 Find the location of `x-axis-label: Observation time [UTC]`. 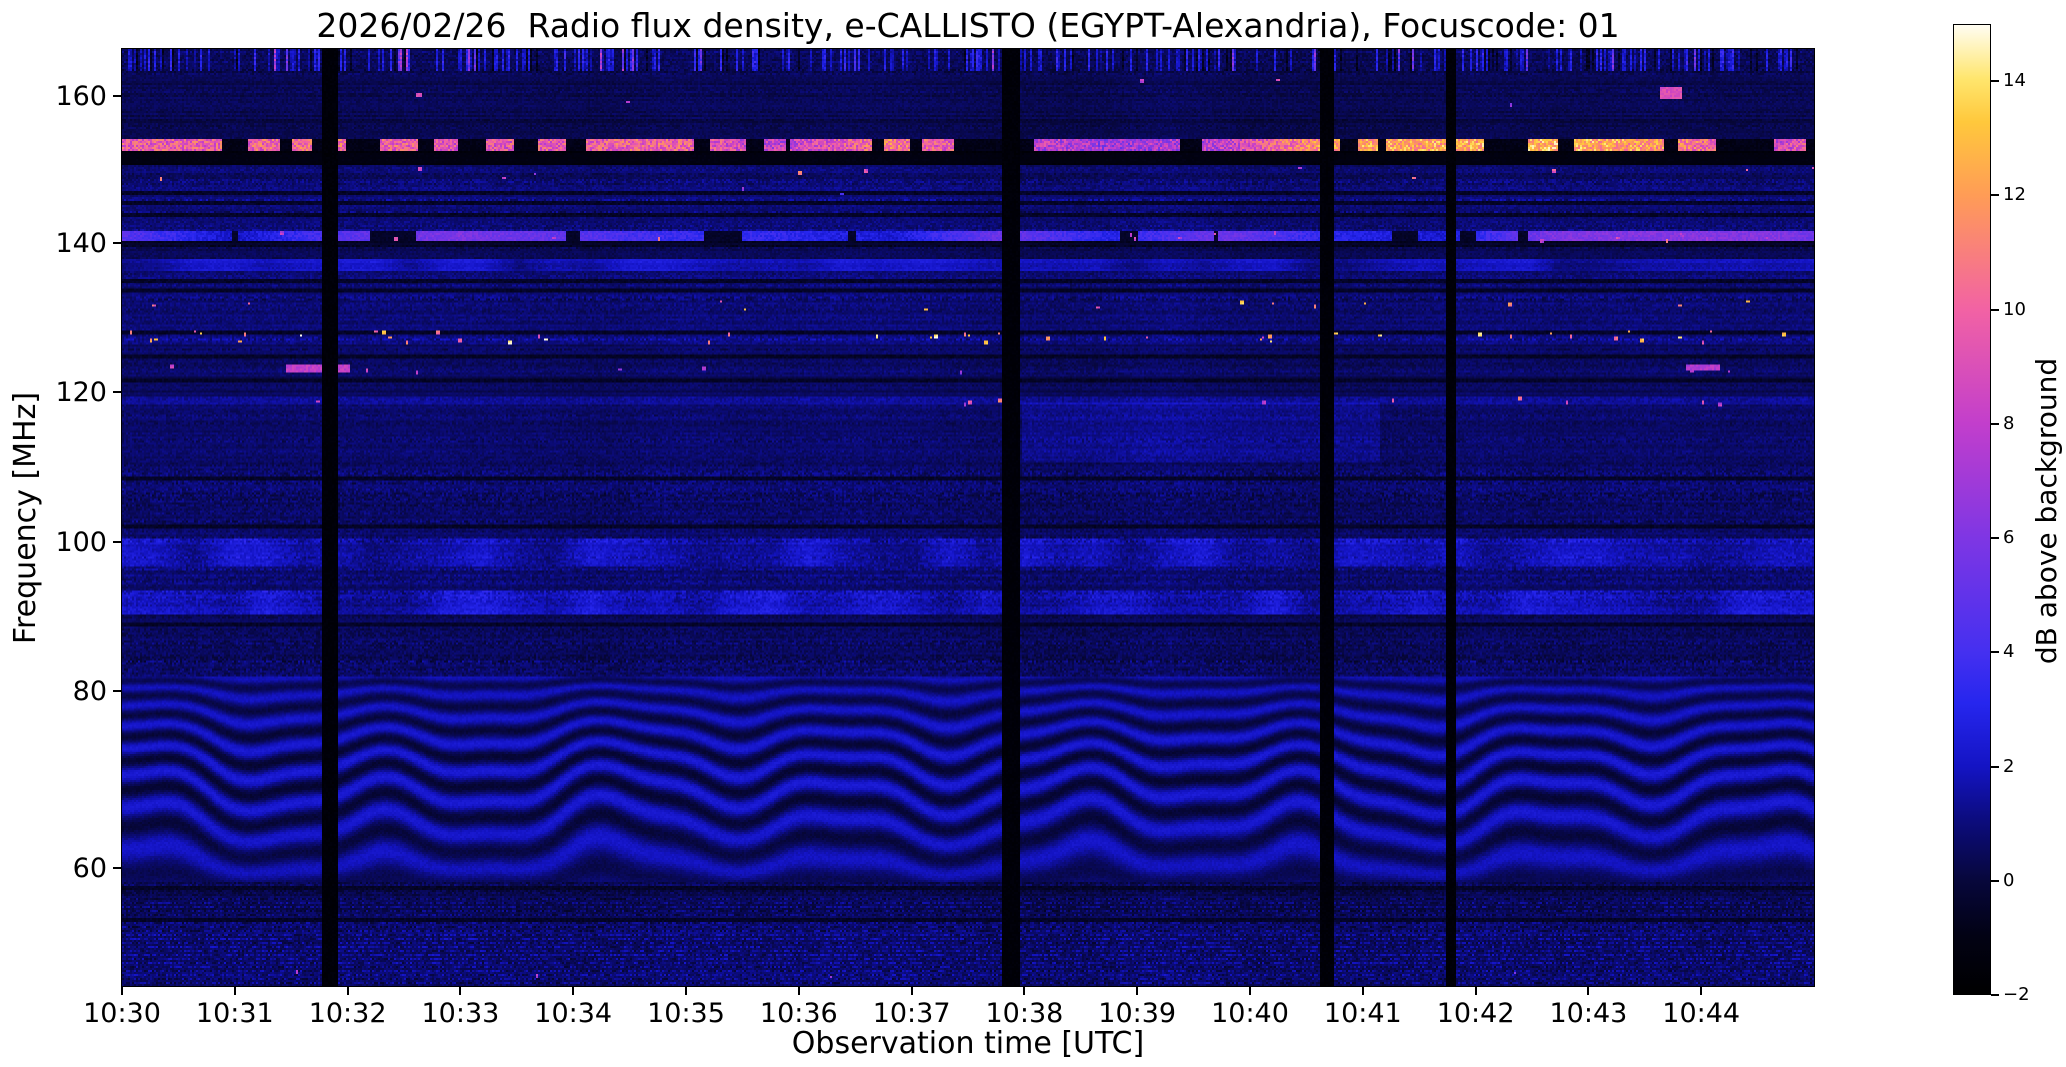

x-axis-label: Observation time [UTC] is located at coordinates (968, 1043).